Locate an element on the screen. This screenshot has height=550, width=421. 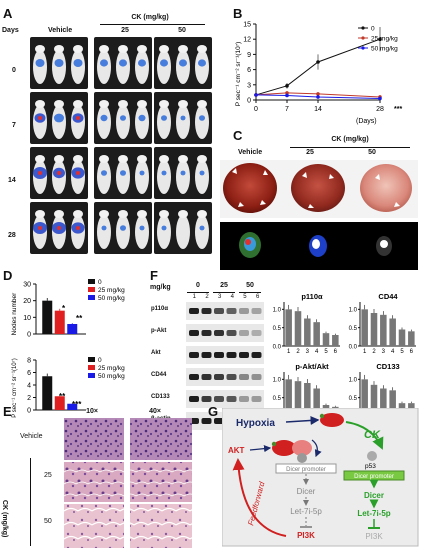
f-lane-6: 6 is located at coordinates (257, 297).